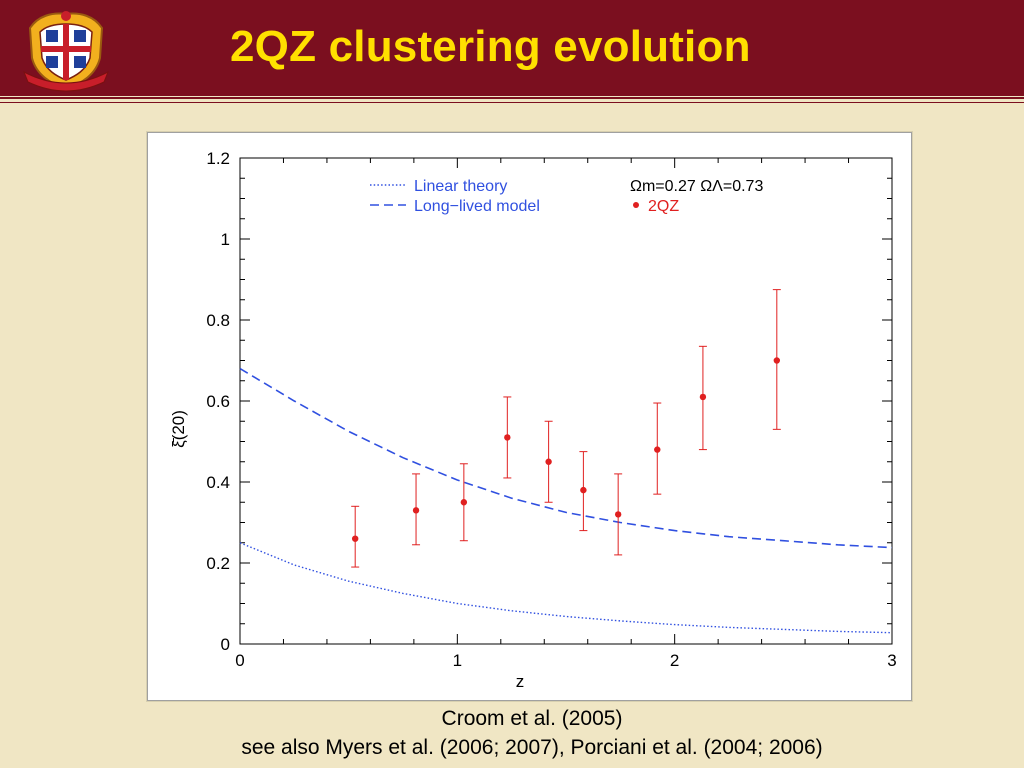 This screenshot has height=768, width=1024. Describe the element at coordinates (460, 186) in the screenshot. I see `legend-linear-label: Linear theory` at that location.